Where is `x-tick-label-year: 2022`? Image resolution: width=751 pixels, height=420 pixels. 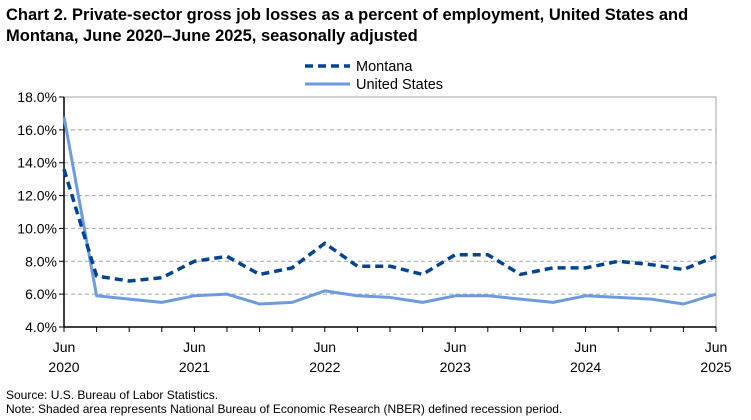 x-tick-label-year: 2022 is located at coordinates (324, 367).